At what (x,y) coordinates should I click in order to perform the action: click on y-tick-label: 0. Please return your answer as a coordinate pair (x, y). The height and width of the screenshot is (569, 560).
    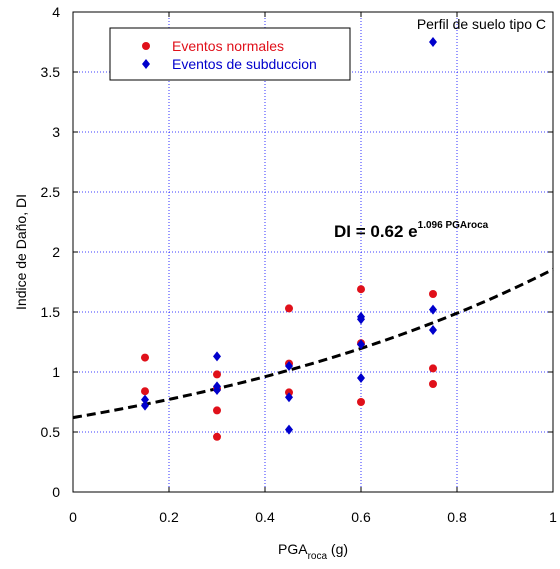
    Looking at the image, I should click on (56, 492).